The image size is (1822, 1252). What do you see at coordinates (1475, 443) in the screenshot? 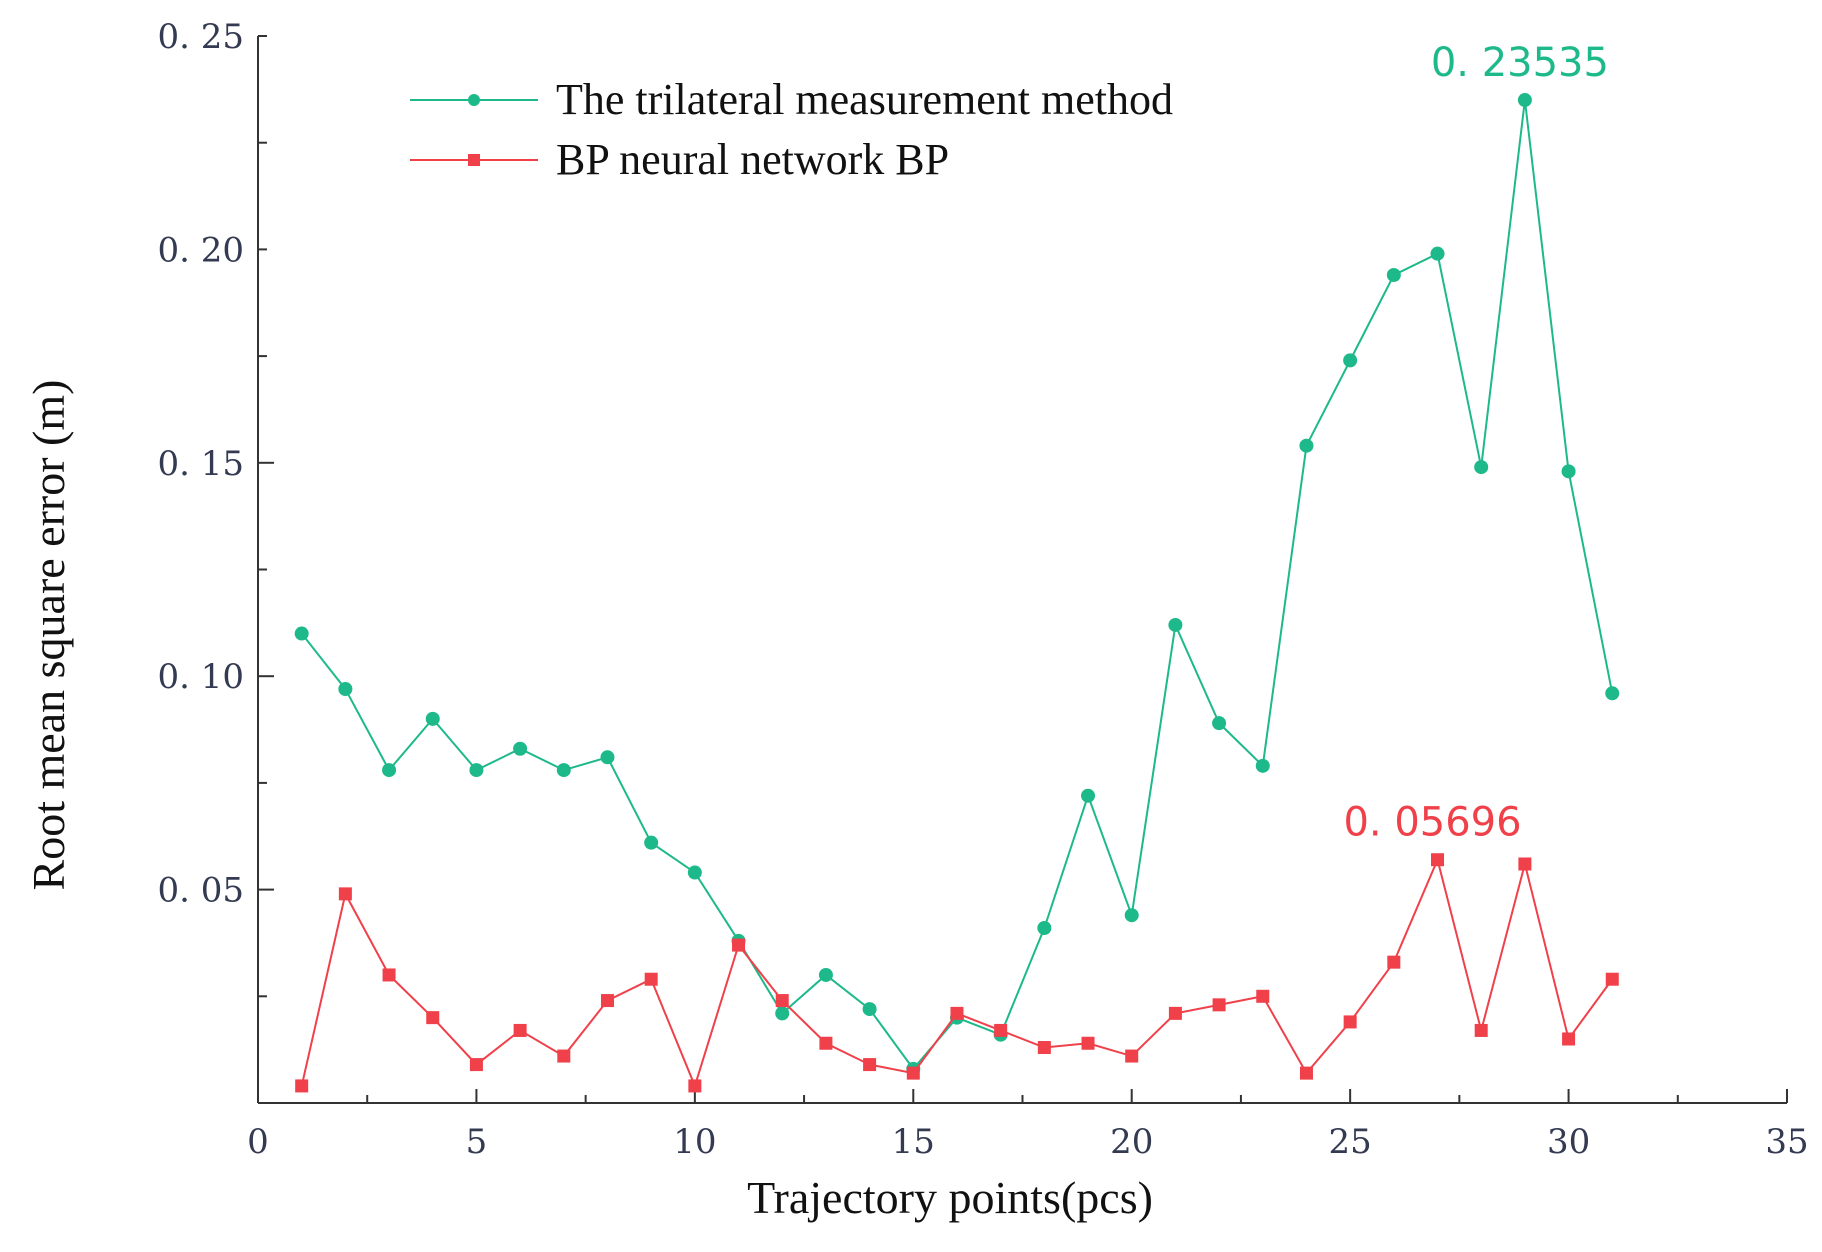
I see `annotation-layer: 0. 23535 0. 05696` at bounding box center [1475, 443].